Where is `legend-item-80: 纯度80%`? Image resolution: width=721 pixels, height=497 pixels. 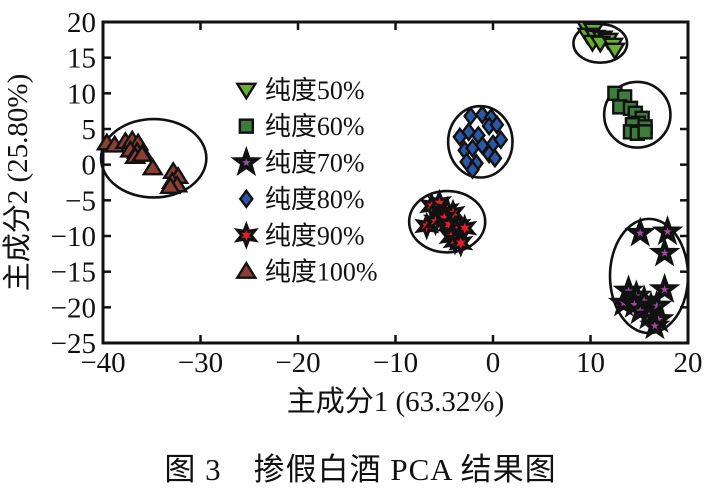 legend-item-80: 纯度80% is located at coordinates (301, 199).